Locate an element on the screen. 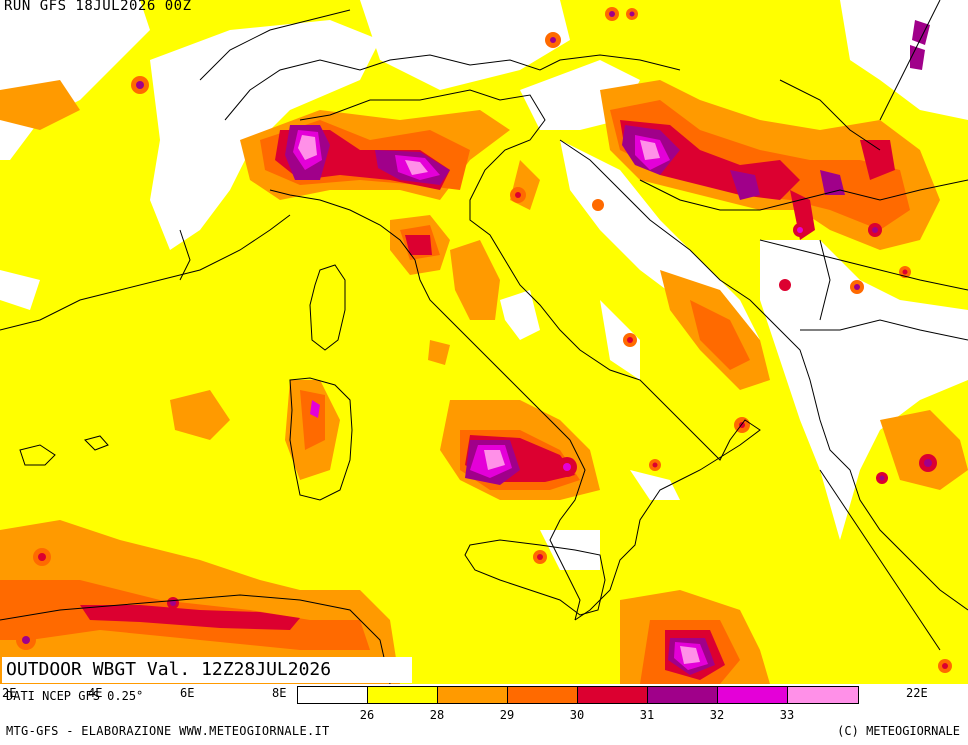 The image size is (968, 745). lon-label-8e: 8E is located at coordinates (279, 693).